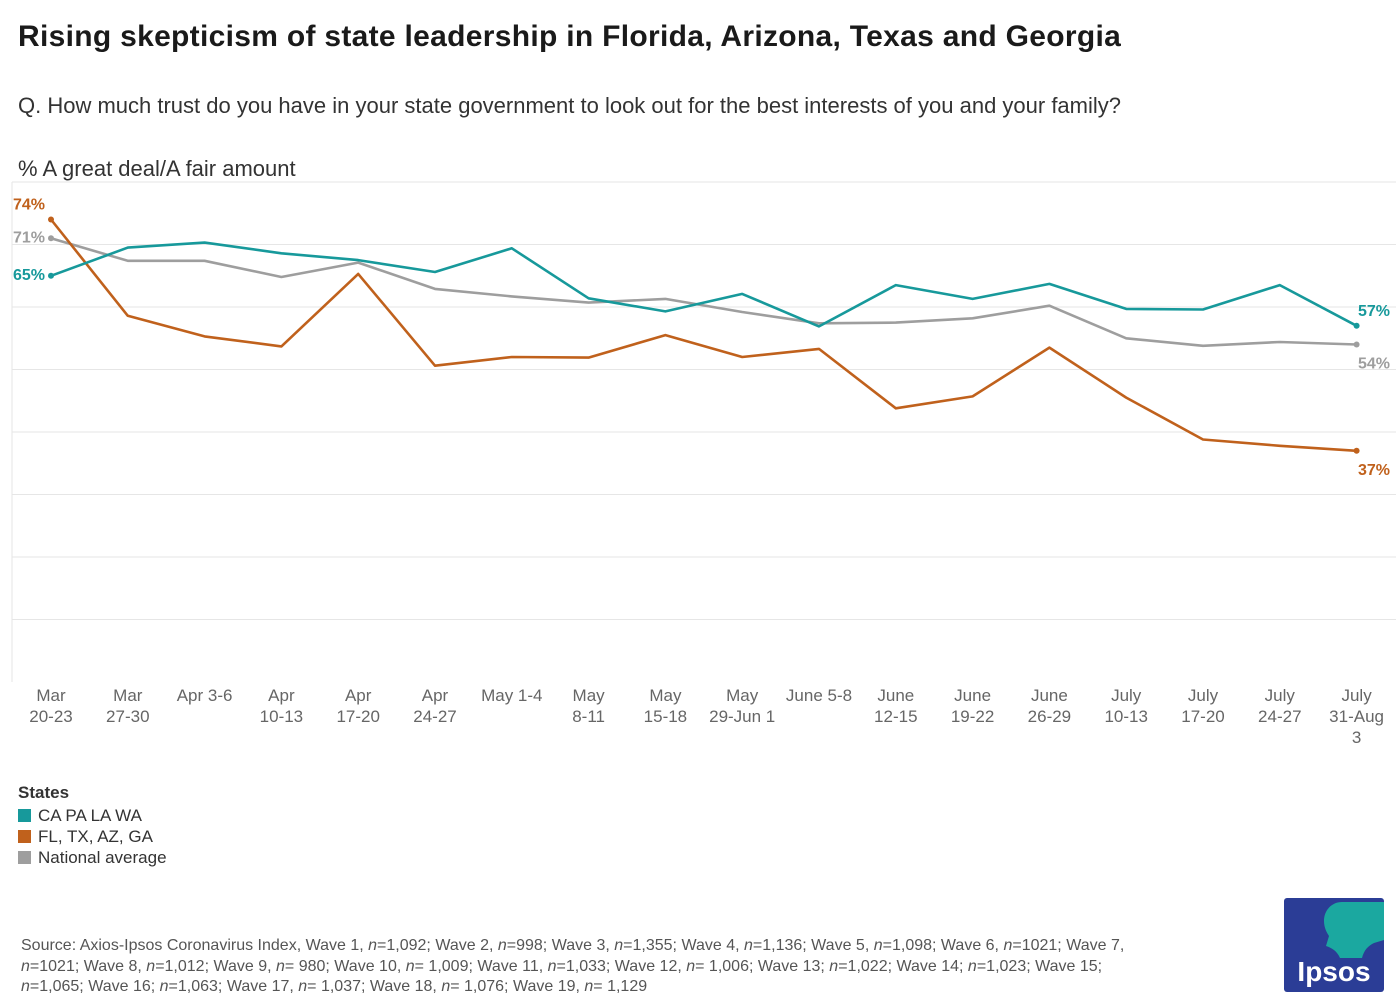 The image size is (1400, 1000). Describe the element at coordinates (1374, 364) in the screenshot. I see `series-end-label: 54%` at that location.